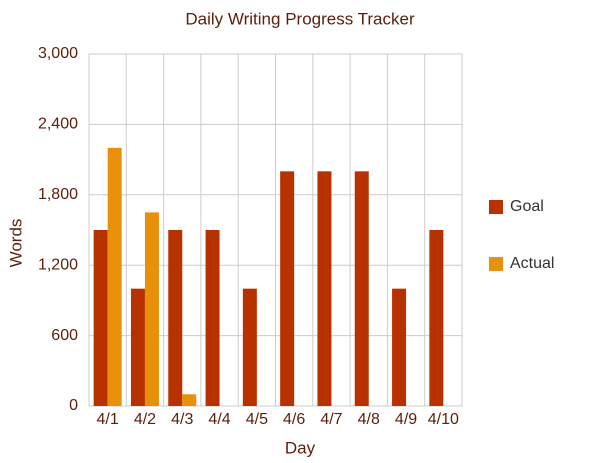 The image size is (600, 463). I want to click on y-axis-label: Words, so click(15, 243).